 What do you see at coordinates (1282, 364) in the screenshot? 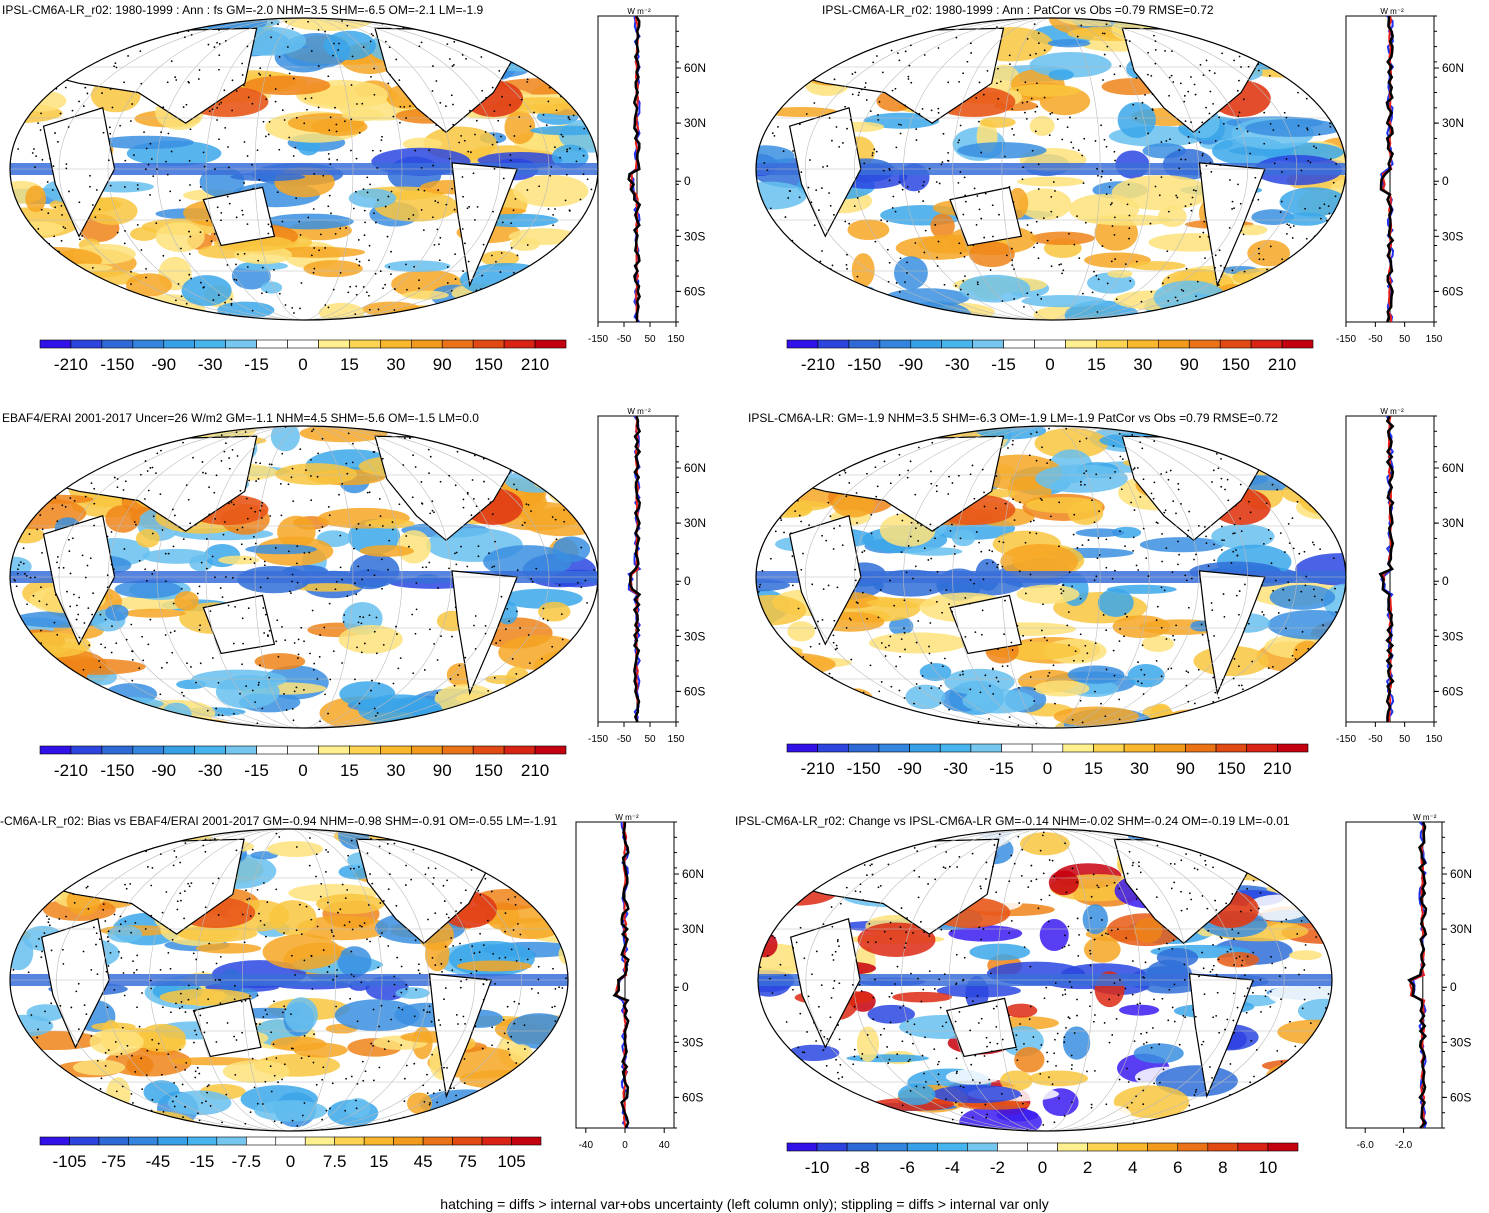
I see `colorbar-label: 210` at bounding box center [1282, 364].